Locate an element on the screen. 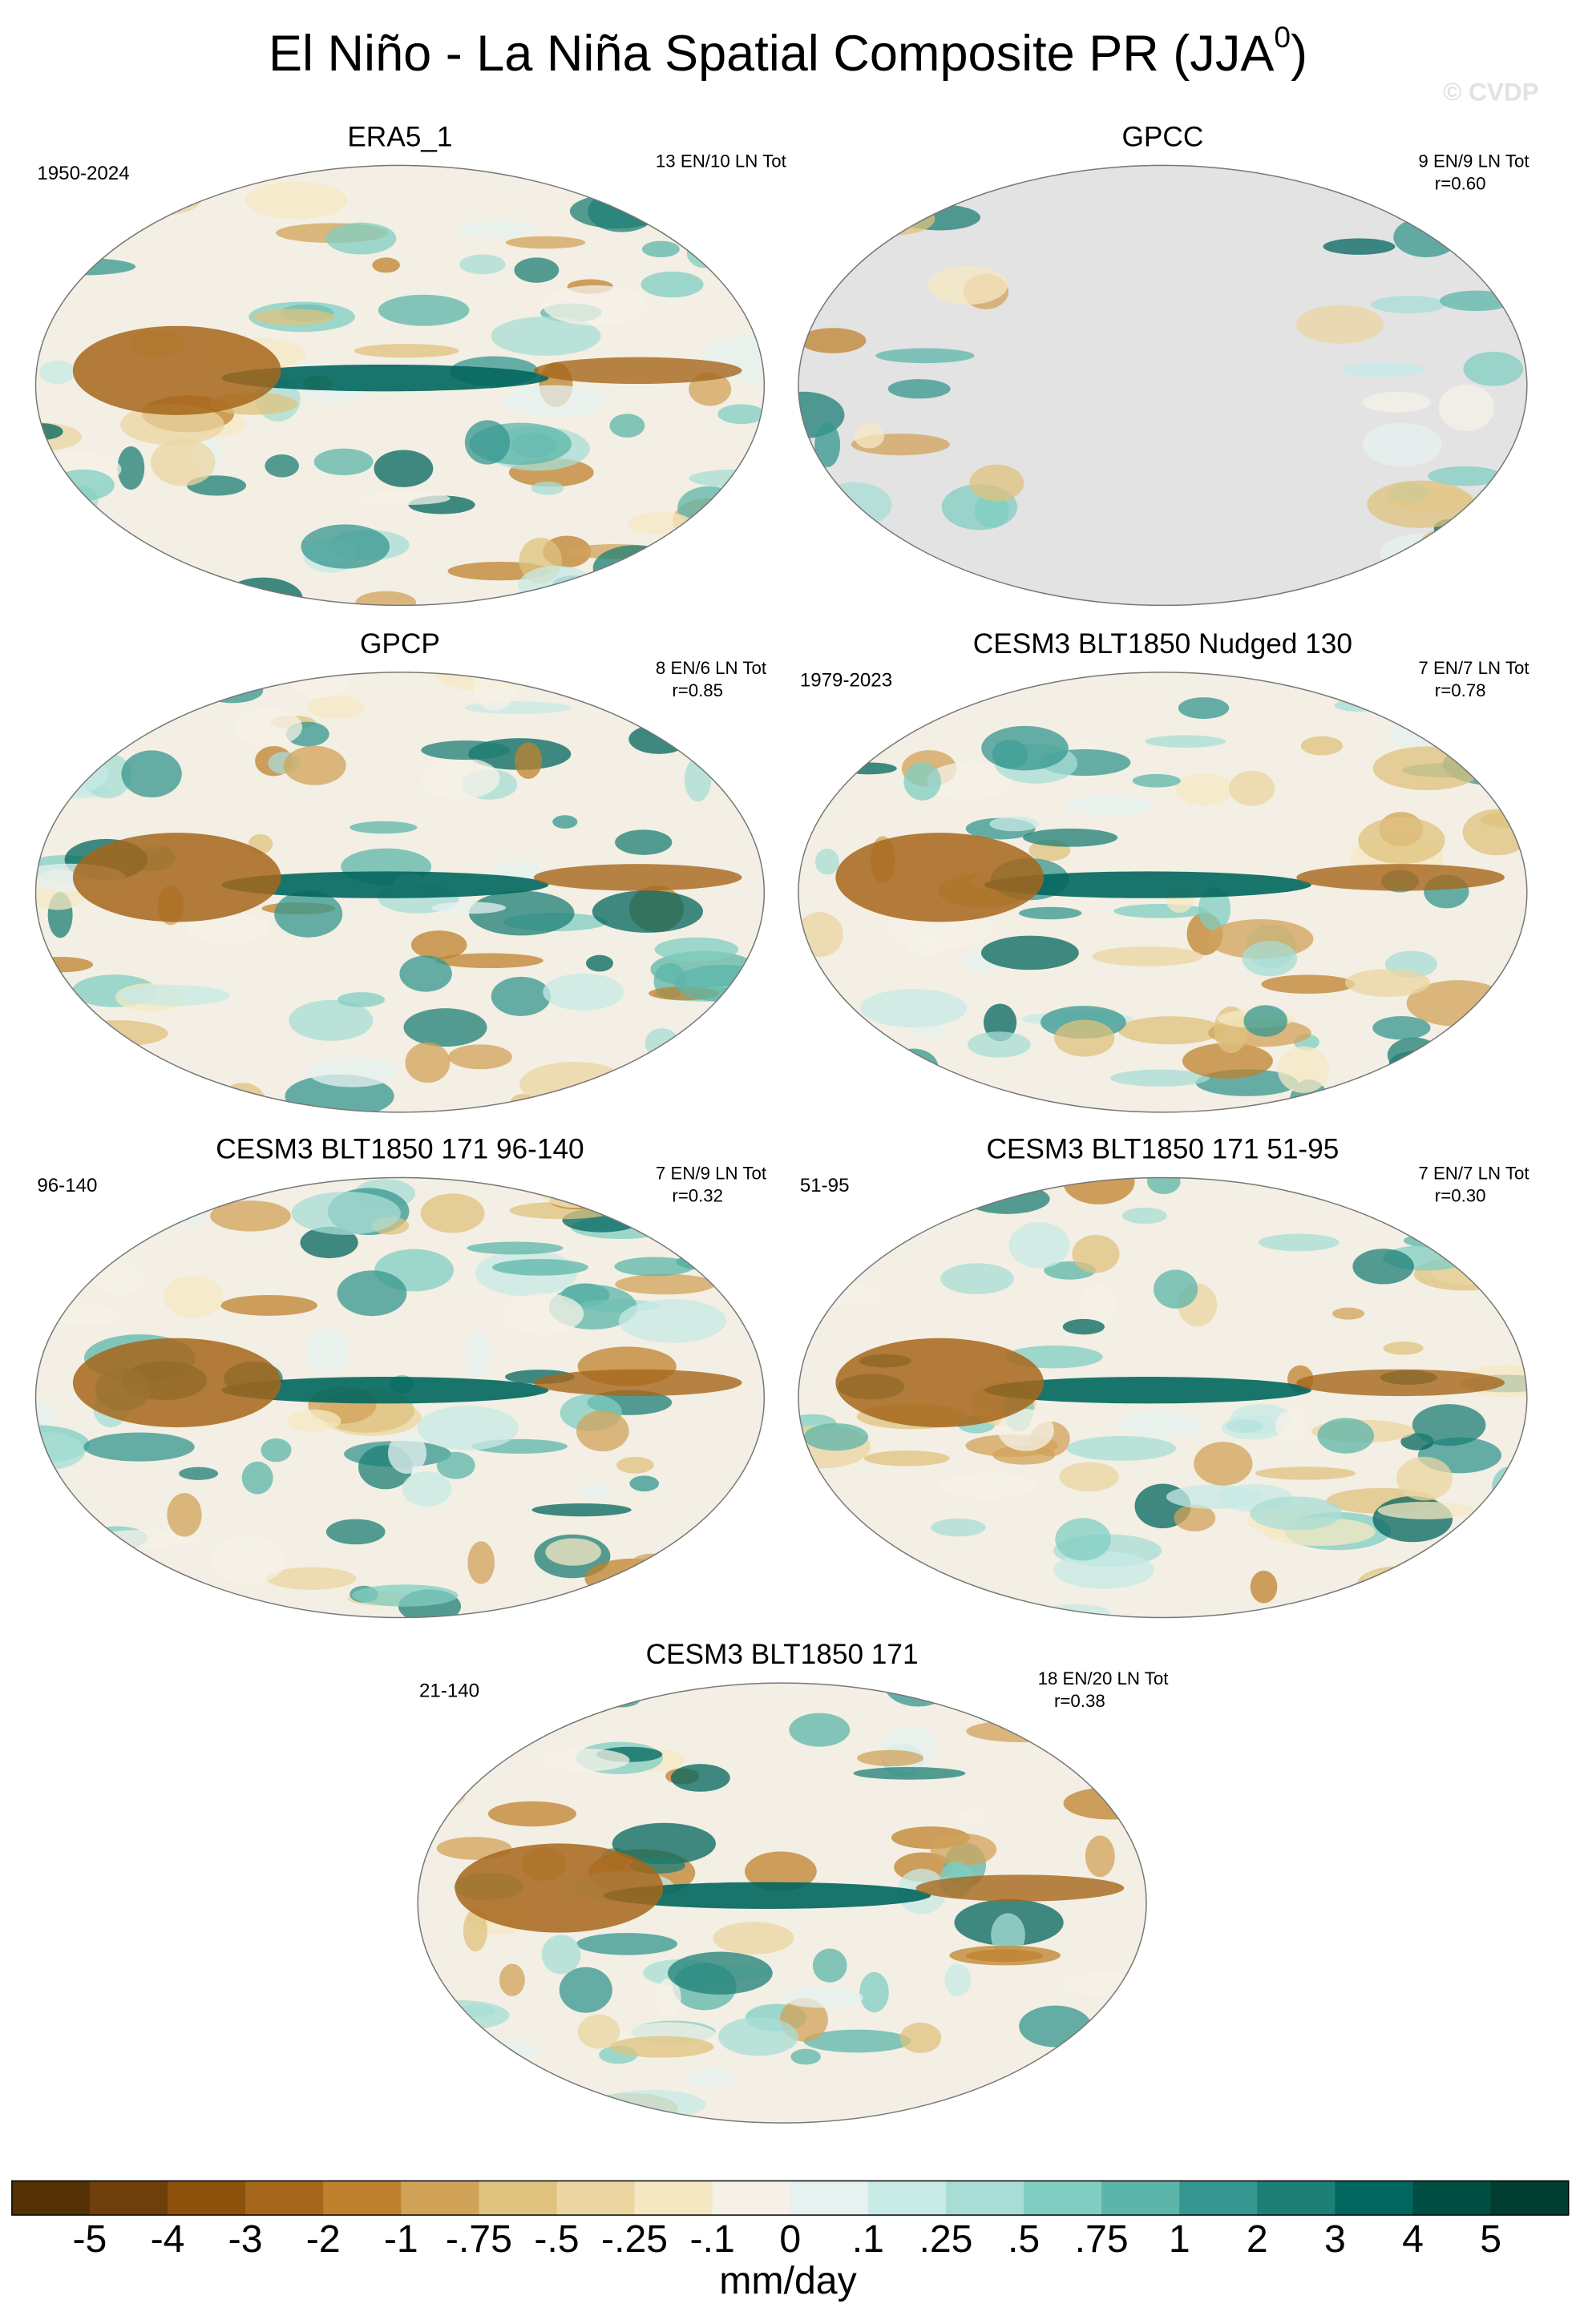 Image resolution: width=1576 pixels, height=2324 pixels. panel-period: 96-140 is located at coordinates (67, 1185).